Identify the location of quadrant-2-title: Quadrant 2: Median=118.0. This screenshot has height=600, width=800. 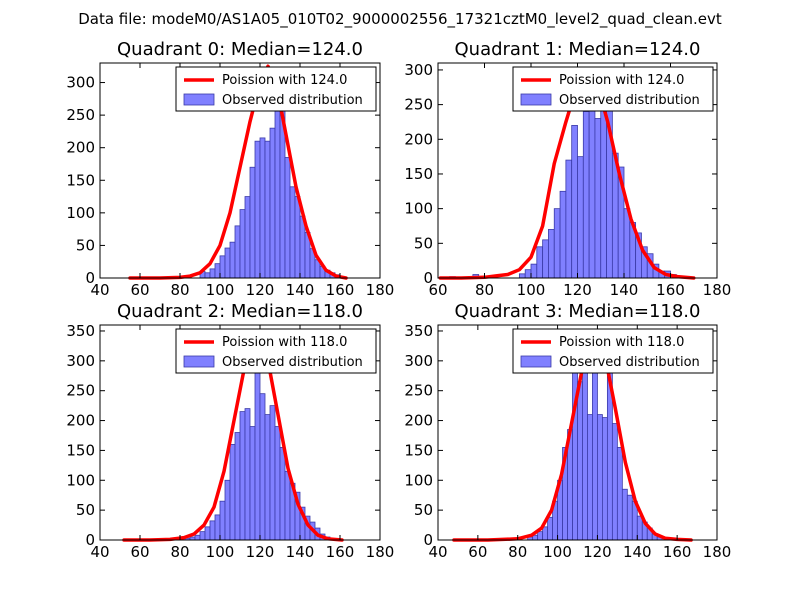
(240, 311).